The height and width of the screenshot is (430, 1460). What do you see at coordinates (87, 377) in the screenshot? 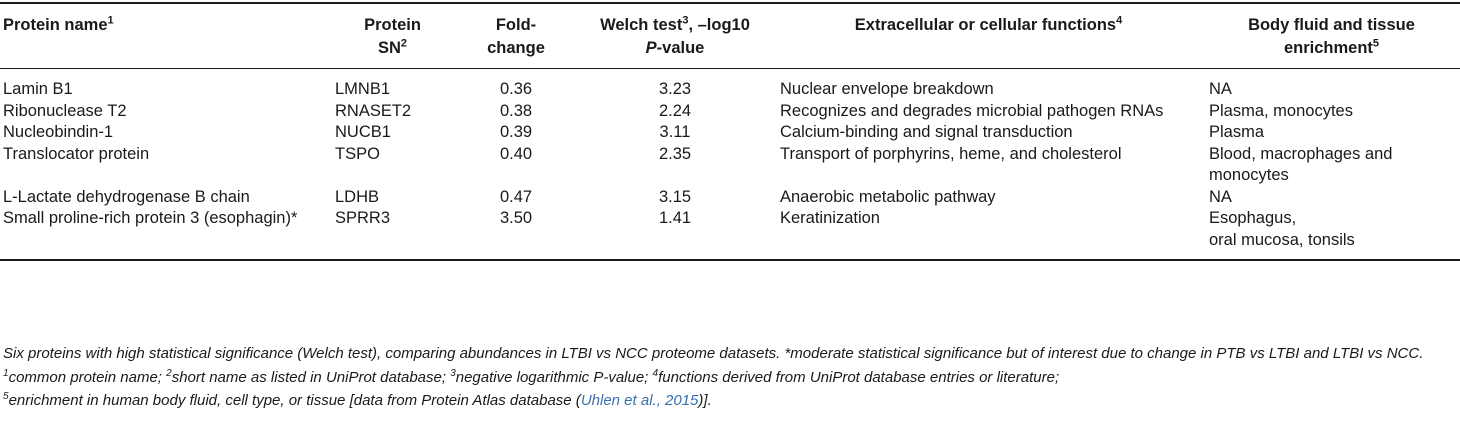
I see `footnote-1: common protein name;` at bounding box center [87, 377].